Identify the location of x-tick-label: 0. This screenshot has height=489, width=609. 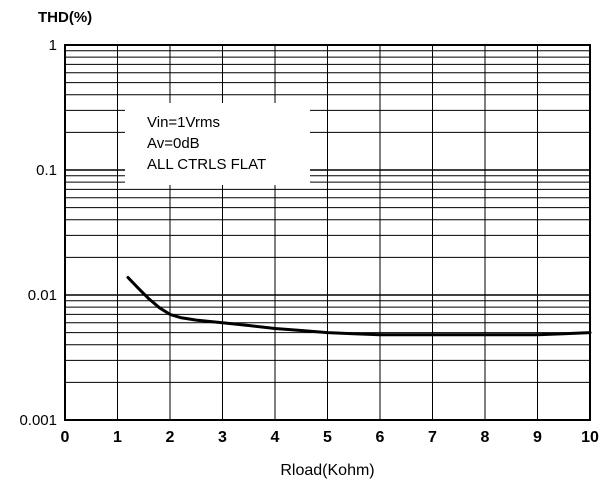
(65, 437).